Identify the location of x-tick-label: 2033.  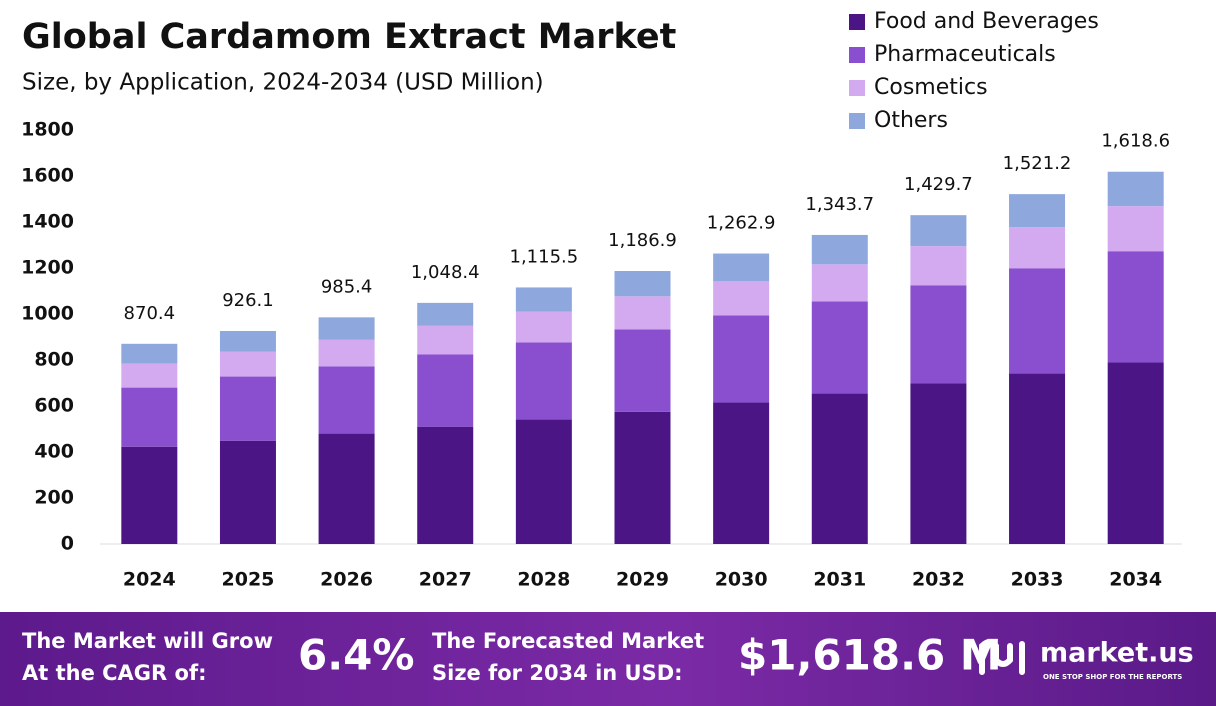
(1037, 580).